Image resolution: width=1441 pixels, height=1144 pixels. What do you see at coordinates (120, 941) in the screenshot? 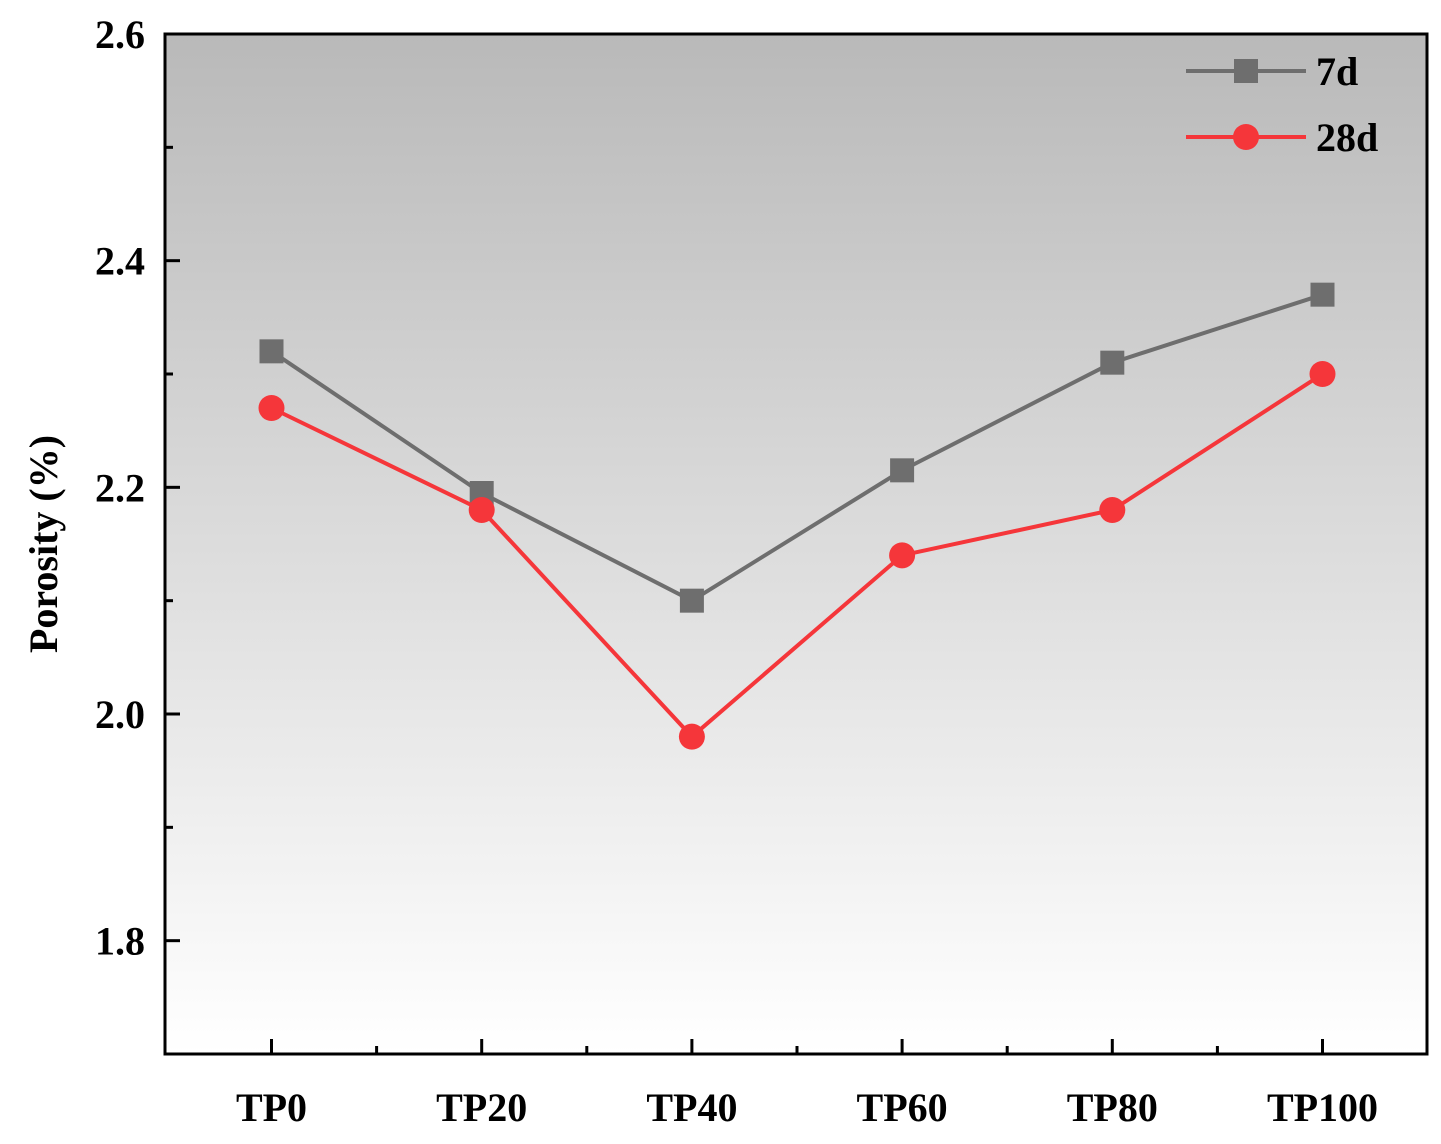
I see `y-tick-label: 1.8` at bounding box center [120, 941].